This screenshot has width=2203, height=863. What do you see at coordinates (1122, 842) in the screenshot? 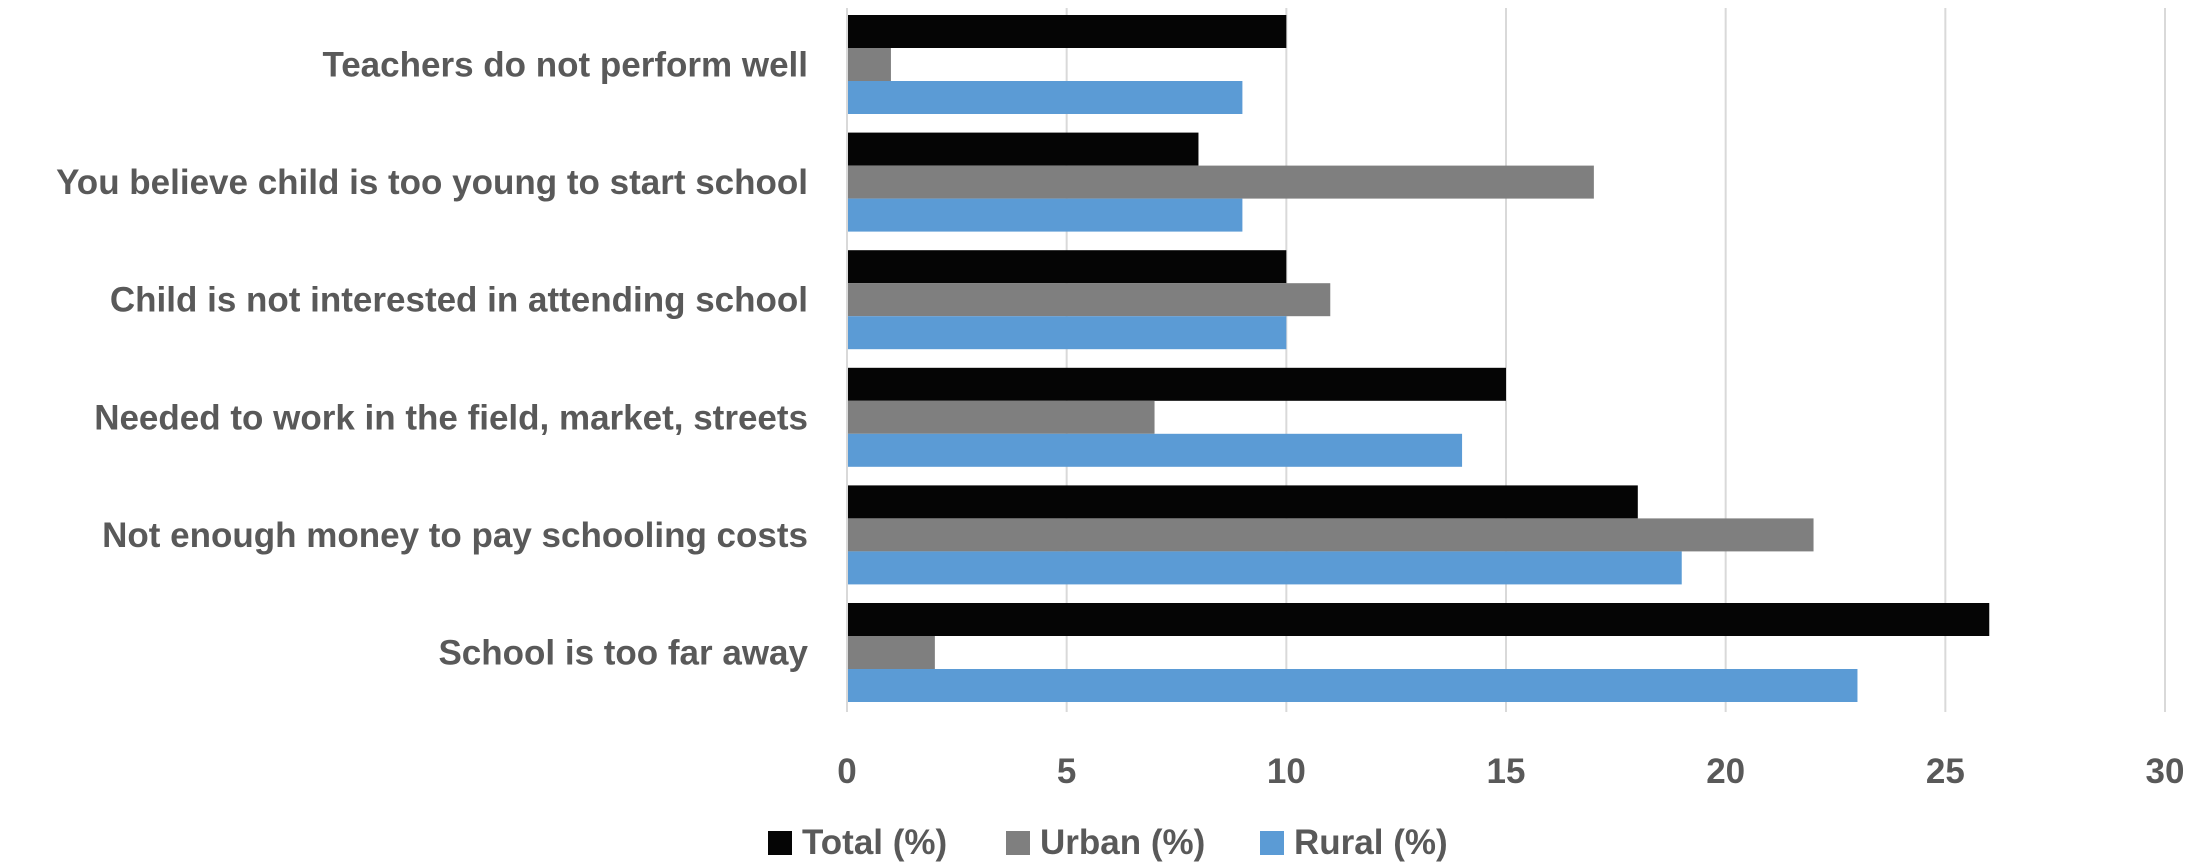
I see `legend-label-urban: Urban (%)` at bounding box center [1122, 842].